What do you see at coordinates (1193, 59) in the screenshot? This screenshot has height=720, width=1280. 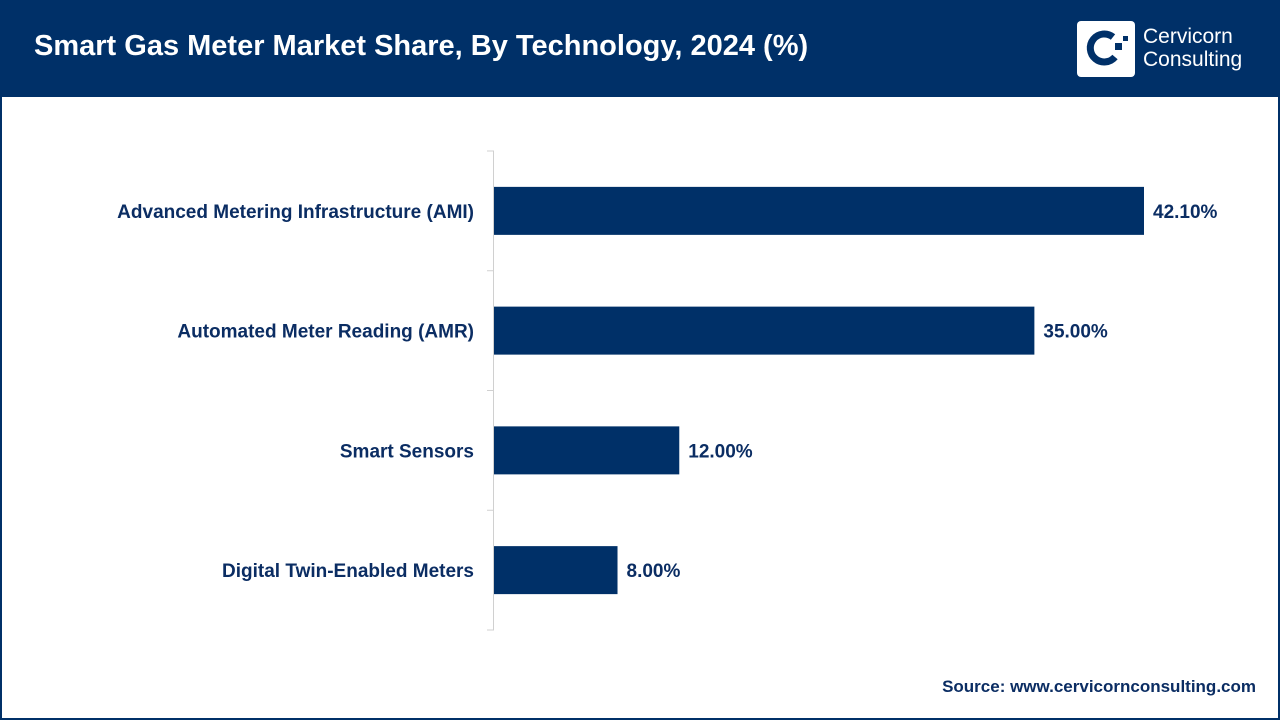 I see `logo-line-2: Consulting` at bounding box center [1193, 59].